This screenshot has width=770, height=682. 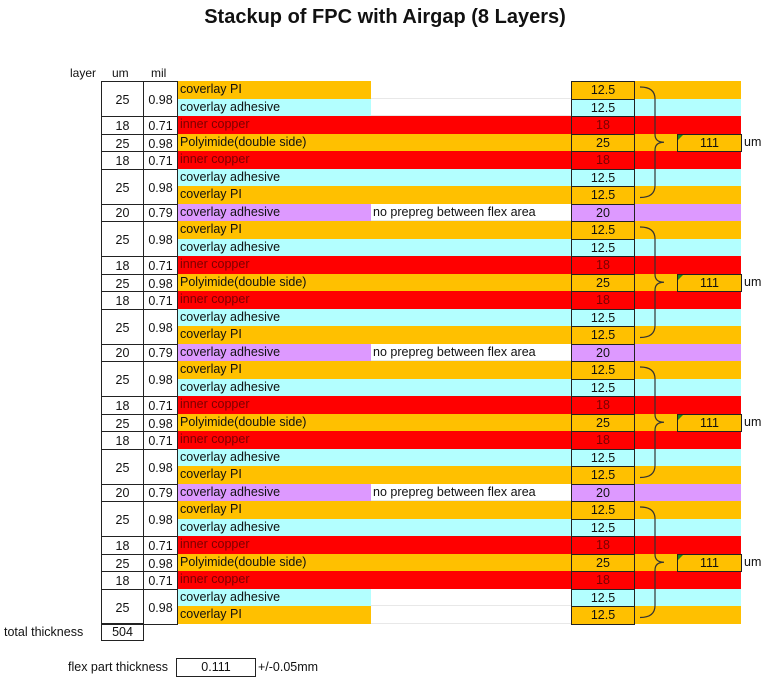 I want to click on comment-marker-icon, so click(x=680, y=137).